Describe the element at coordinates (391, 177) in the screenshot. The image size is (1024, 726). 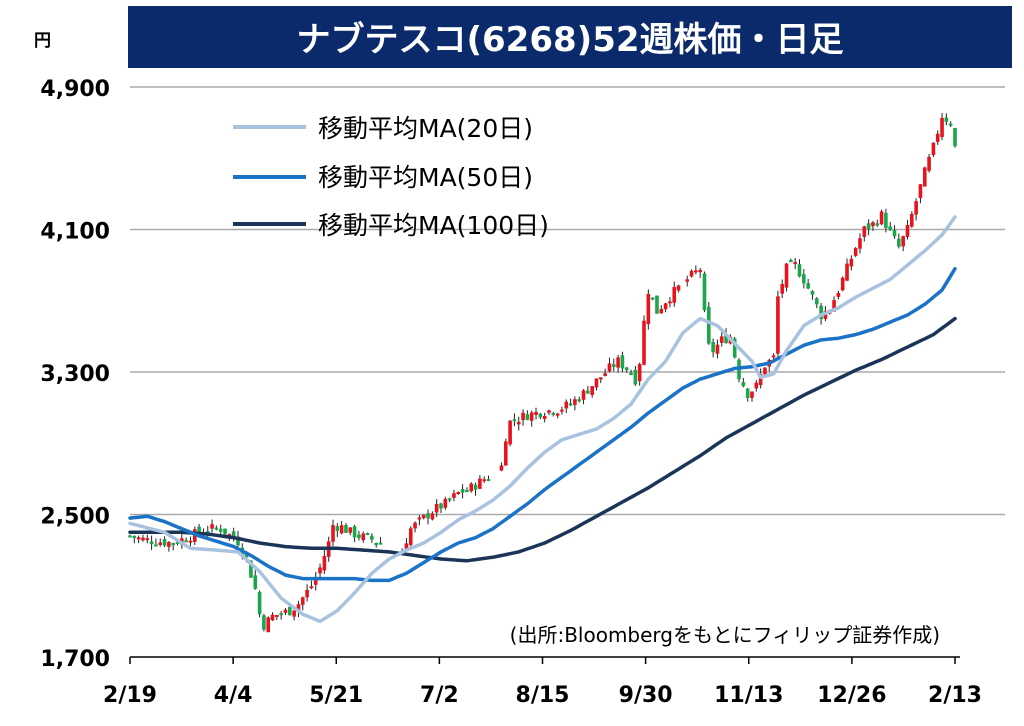
I see `legend: 移動平均MA(20日) 移動平均MA(50日) 移動平均MA(100日)` at that location.